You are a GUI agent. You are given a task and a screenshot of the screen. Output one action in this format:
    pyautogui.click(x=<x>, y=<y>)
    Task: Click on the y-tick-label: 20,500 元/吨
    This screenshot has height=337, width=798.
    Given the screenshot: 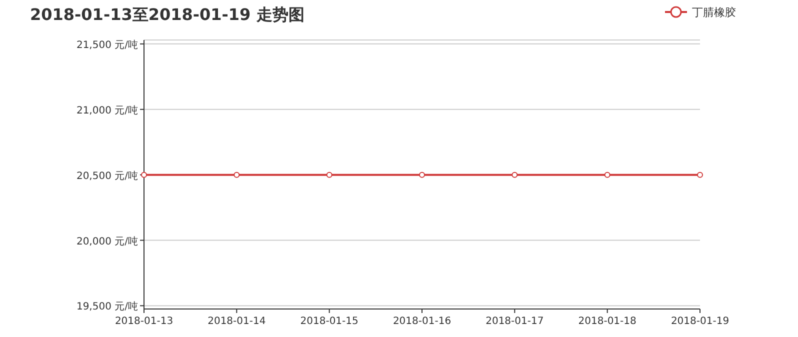 What is the action you would take?
    pyautogui.click(x=107, y=176)
    